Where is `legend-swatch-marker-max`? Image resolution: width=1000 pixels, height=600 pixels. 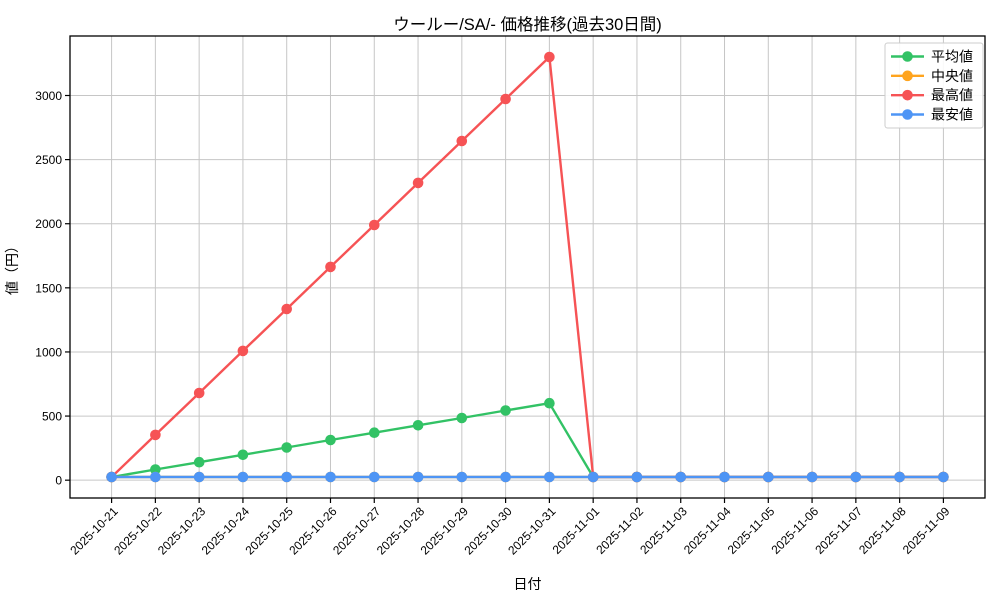 legend-swatch-marker-max is located at coordinates (907, 95).